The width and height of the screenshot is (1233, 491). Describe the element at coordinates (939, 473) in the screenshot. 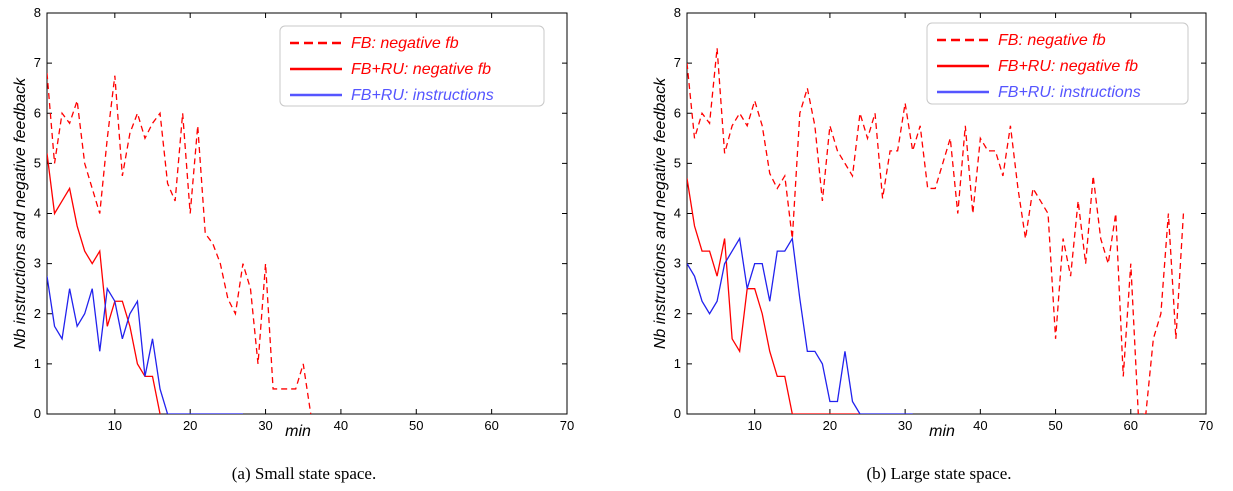

I see `caption-large: (b) Large state space.` at that location.